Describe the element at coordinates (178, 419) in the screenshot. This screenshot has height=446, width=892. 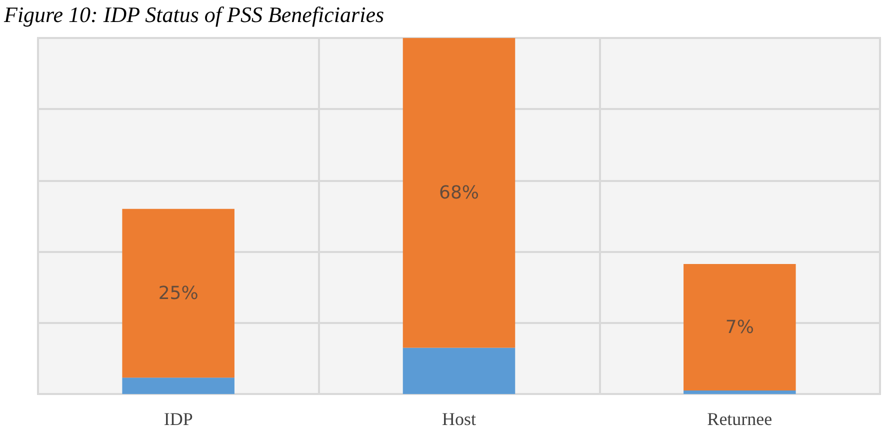
I see `x-tick-label: IDP` at that location.